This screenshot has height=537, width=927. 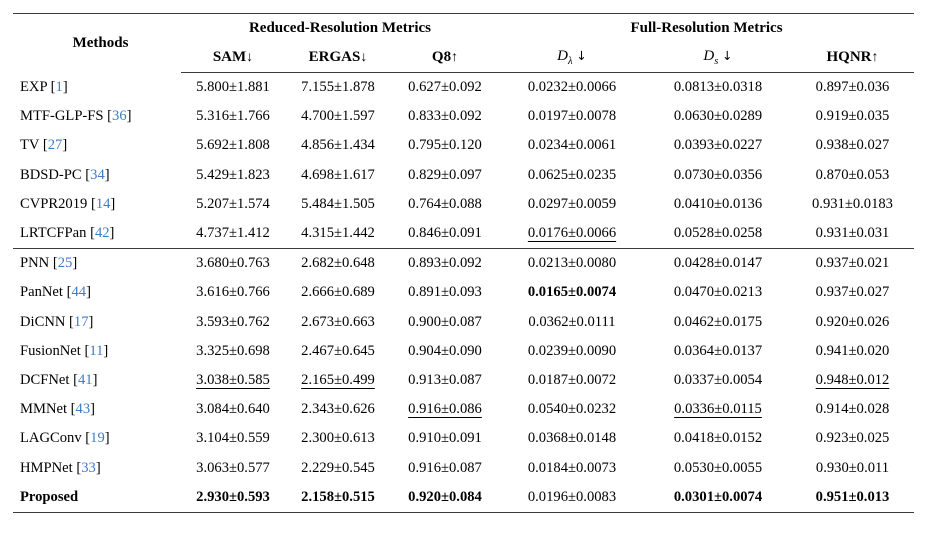 I want to click on value-cell: 0.897±0.036, so click(x=852, y=87).